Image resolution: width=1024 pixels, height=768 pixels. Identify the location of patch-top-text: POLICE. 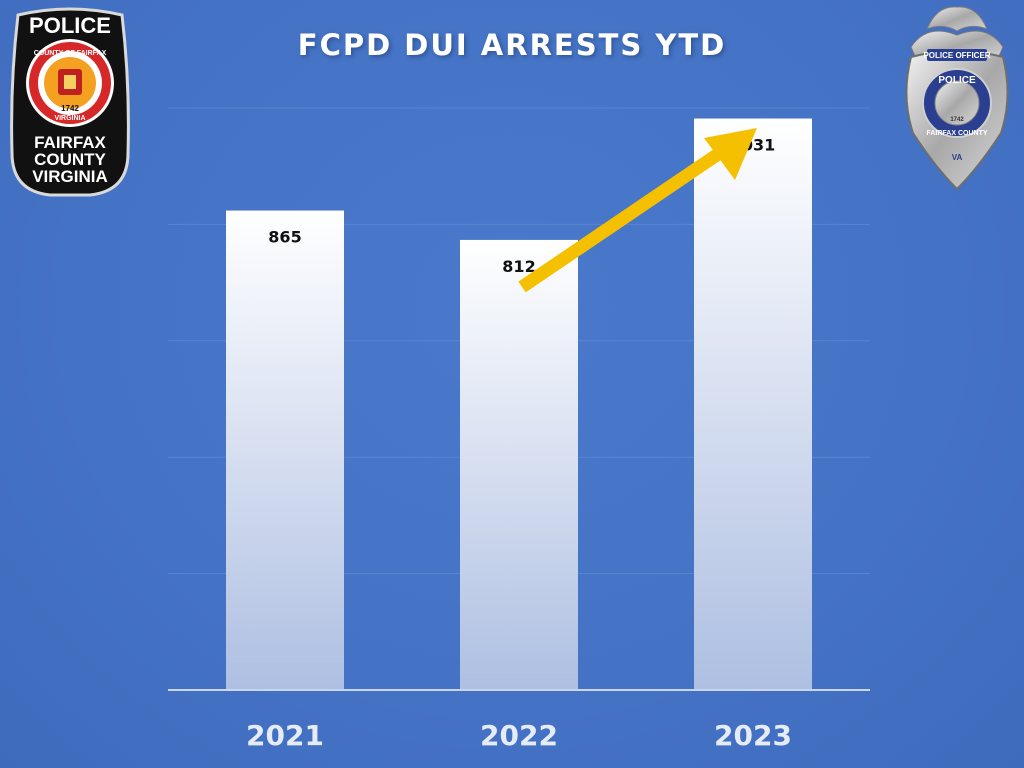
(70, 25).